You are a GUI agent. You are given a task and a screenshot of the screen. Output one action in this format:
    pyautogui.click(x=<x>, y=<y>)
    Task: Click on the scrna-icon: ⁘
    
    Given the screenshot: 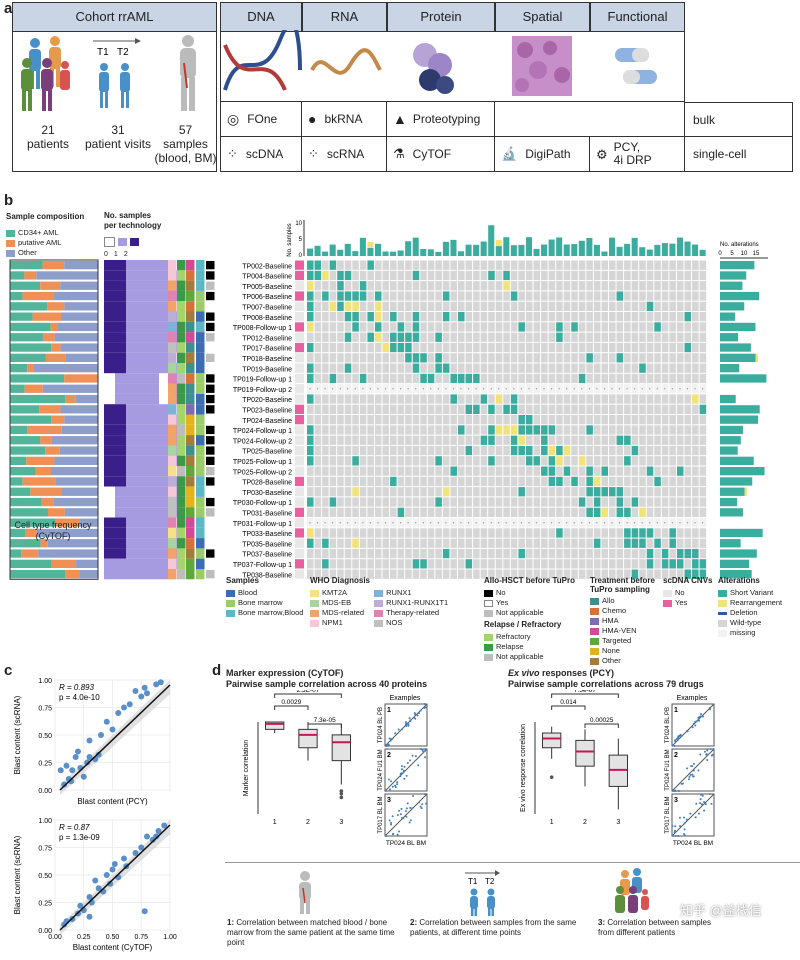 What is the action you would take?
    pyautogui.click(x=313, y=153)
    